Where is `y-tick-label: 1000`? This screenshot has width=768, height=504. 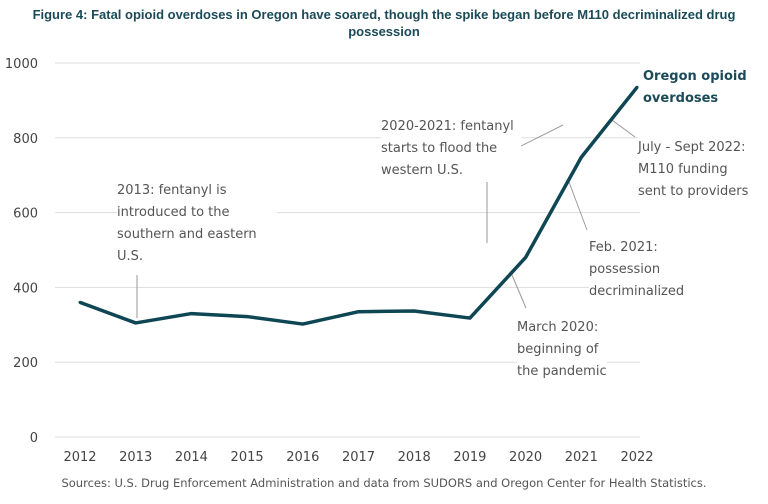 y-tick-label: 1000 is located at coordinates (21, 64).